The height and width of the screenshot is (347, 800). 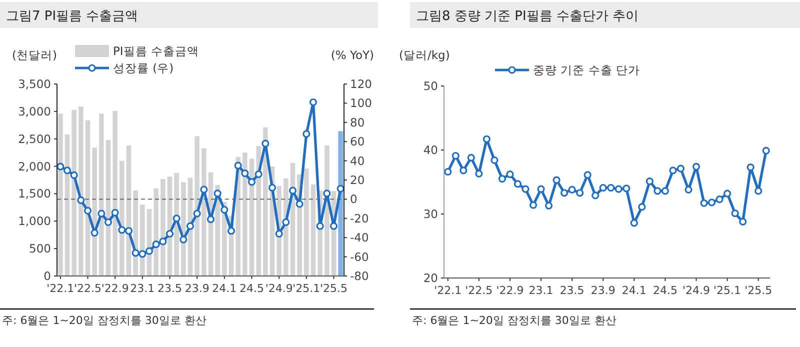 I want to click on x-tick-label: '25.1, so click(x=306, y=288).